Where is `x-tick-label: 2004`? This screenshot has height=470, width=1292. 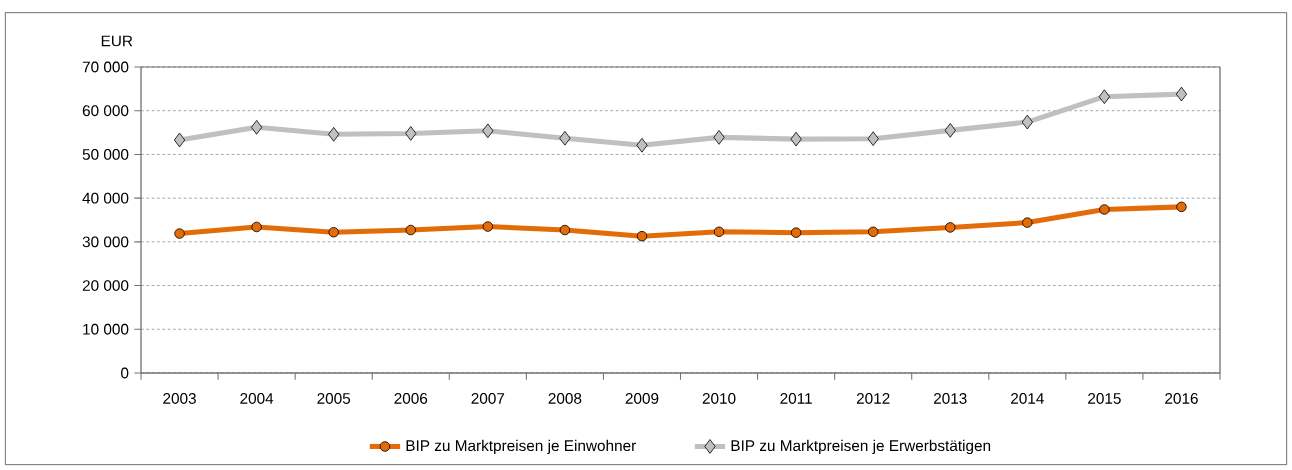
x-tick-label: 2004 is located at coordinates (257, 398).